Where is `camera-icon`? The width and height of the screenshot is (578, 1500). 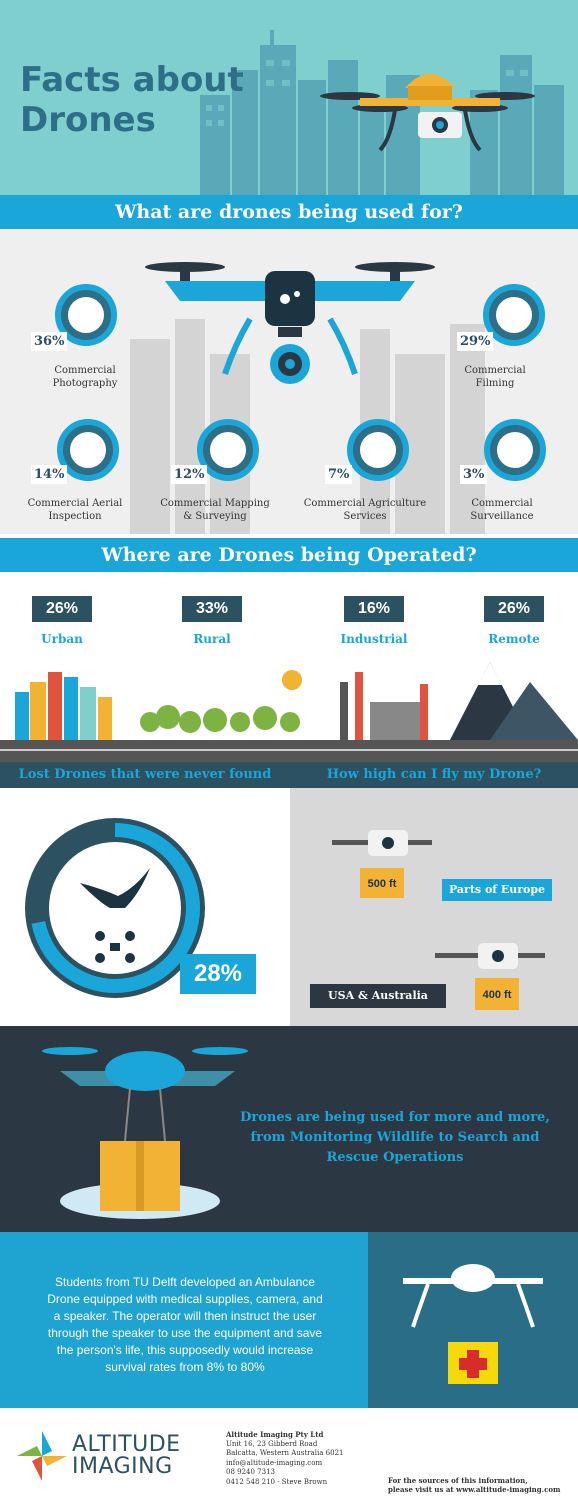 camera-icon is located at coordinates (86, 315).